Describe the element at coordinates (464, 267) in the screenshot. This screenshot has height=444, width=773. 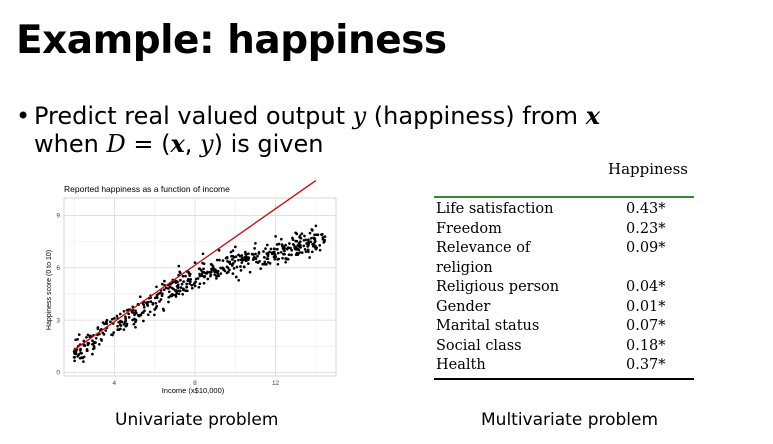
I see `table-row-label: religion` at that location.